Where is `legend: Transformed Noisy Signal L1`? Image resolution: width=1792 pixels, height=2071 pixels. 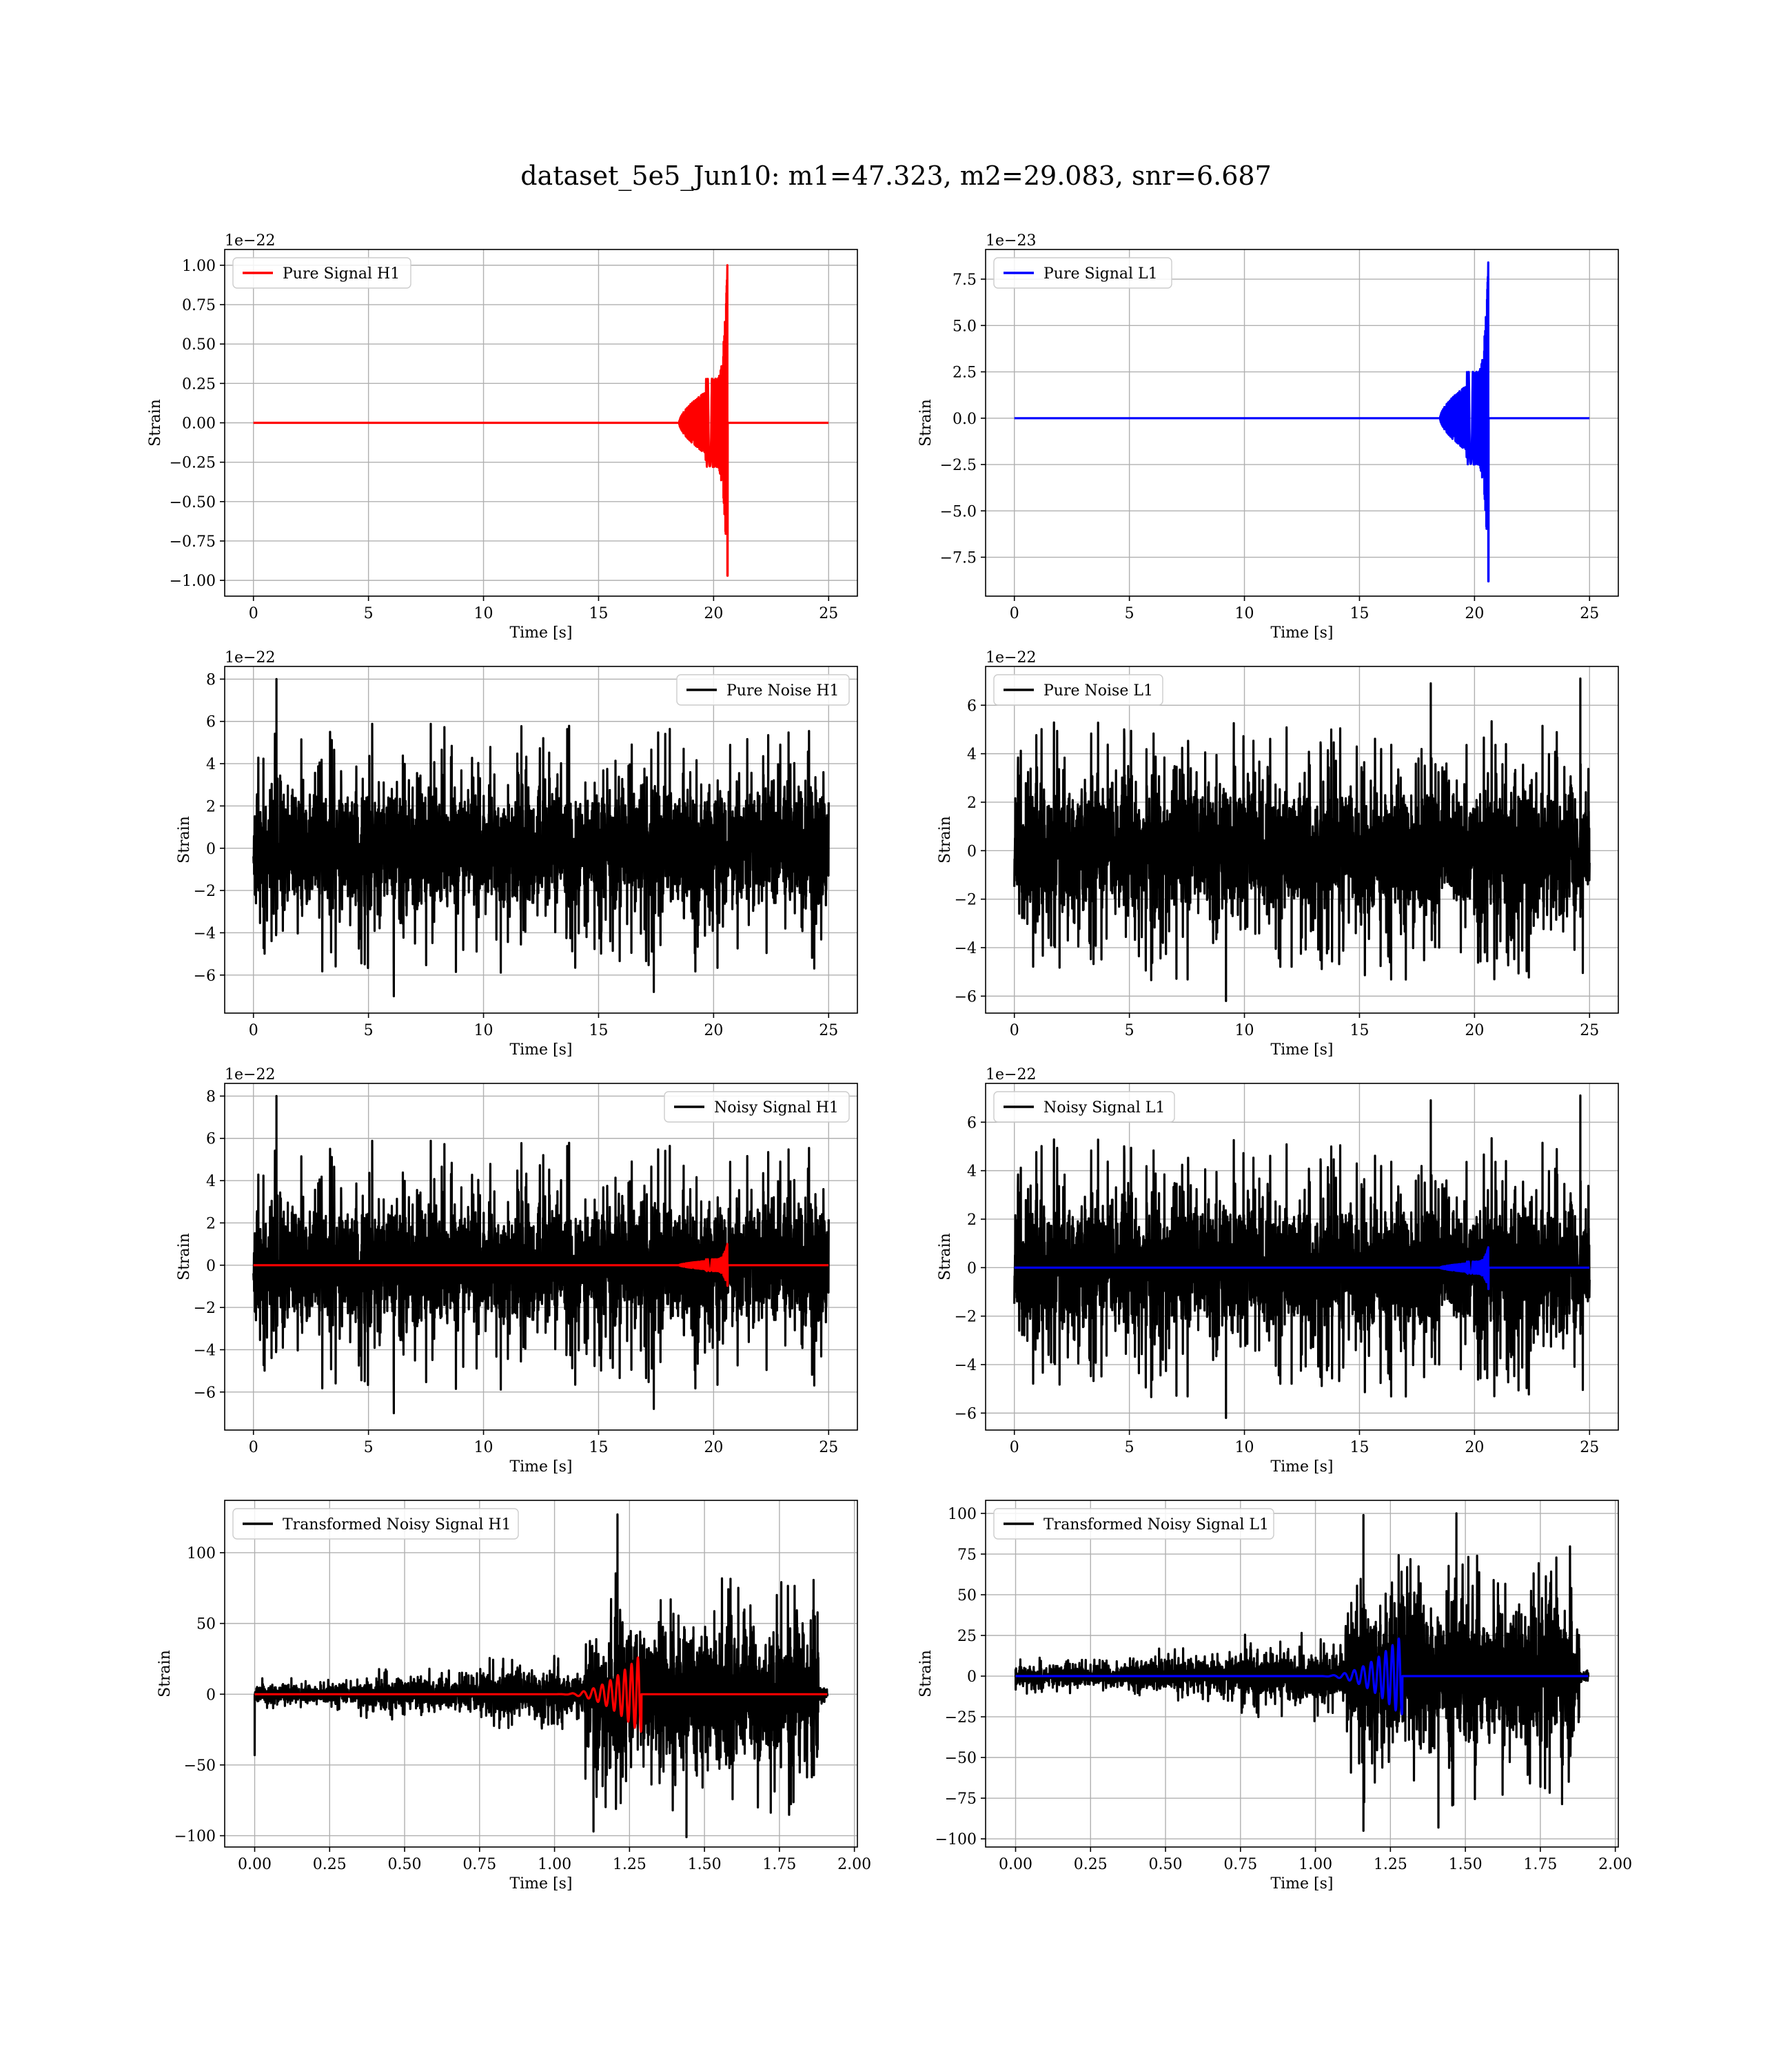
legend: Transformed Noisy Signal L1 is located at coordinates (1133, 1524).